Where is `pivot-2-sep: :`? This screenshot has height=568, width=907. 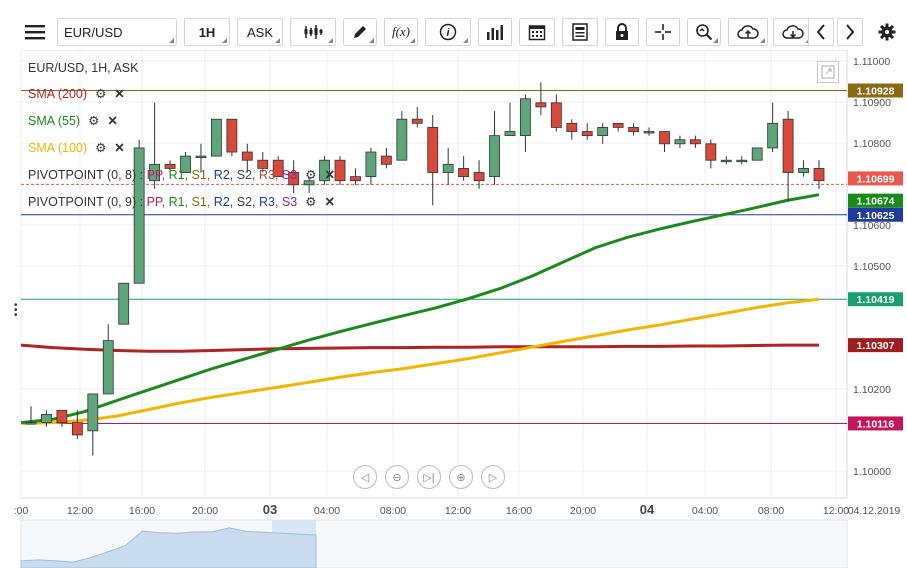
pivot-2-sep: : is located at coordinates (141, 202).